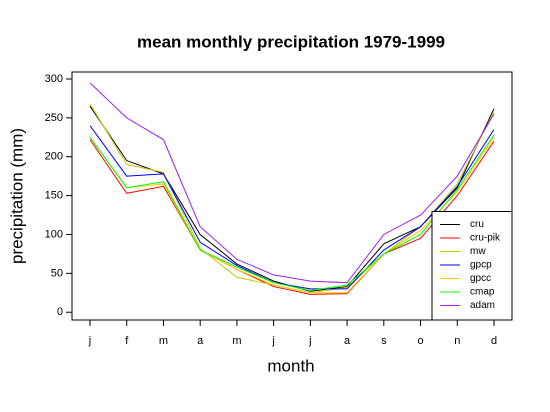 The image size is (550, 412). I want to click on x-tick-label: s, so click(384, 341).